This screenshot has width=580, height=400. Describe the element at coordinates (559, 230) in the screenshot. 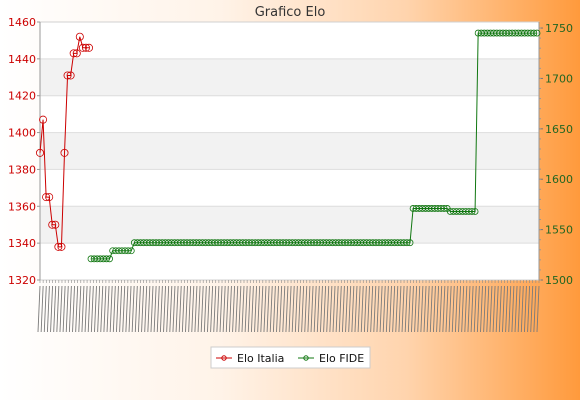

I see `right-tick-label: 1550` at that location.